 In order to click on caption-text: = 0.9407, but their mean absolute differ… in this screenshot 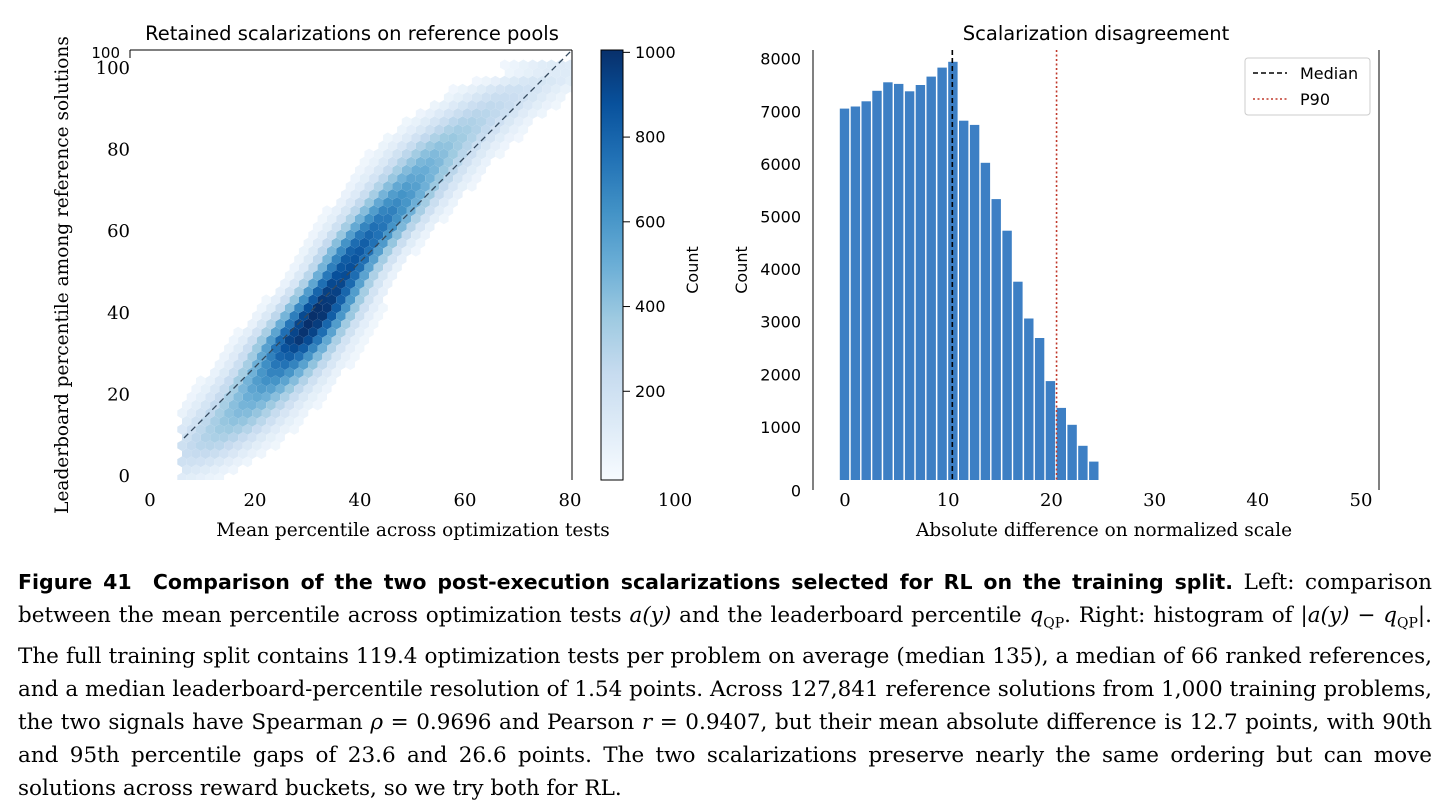, I will do `click(725, 756)`.